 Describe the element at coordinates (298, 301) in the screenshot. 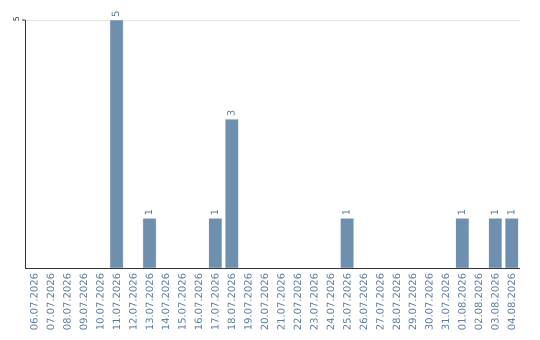

I see `x-tick-label: 22.07.2026` at that location.